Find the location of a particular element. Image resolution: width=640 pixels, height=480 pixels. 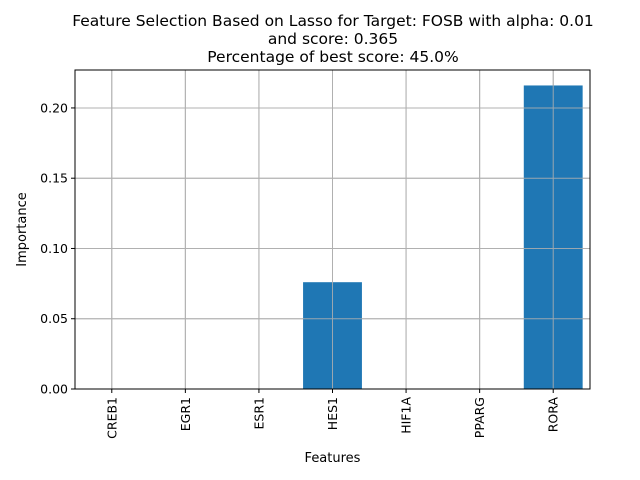

x-axis-ticks: CREB1 EGR1 ESR1 HES1 HIF1A PPARG RORA is located at coordinates (332, 414).